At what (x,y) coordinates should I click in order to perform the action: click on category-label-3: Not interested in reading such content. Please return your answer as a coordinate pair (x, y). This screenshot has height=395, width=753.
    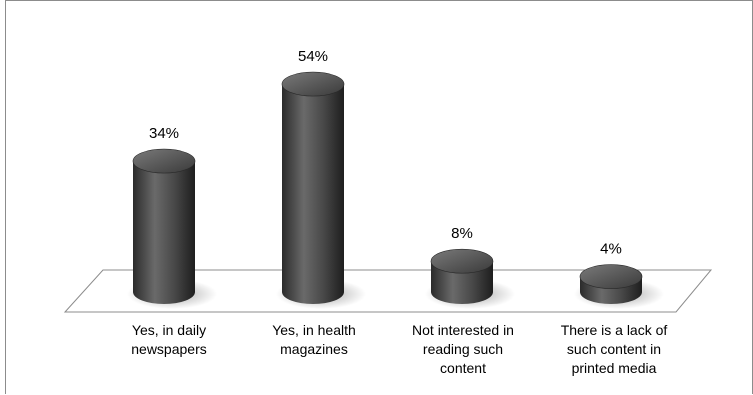
    Looking at the image, I should click on (463, 349).